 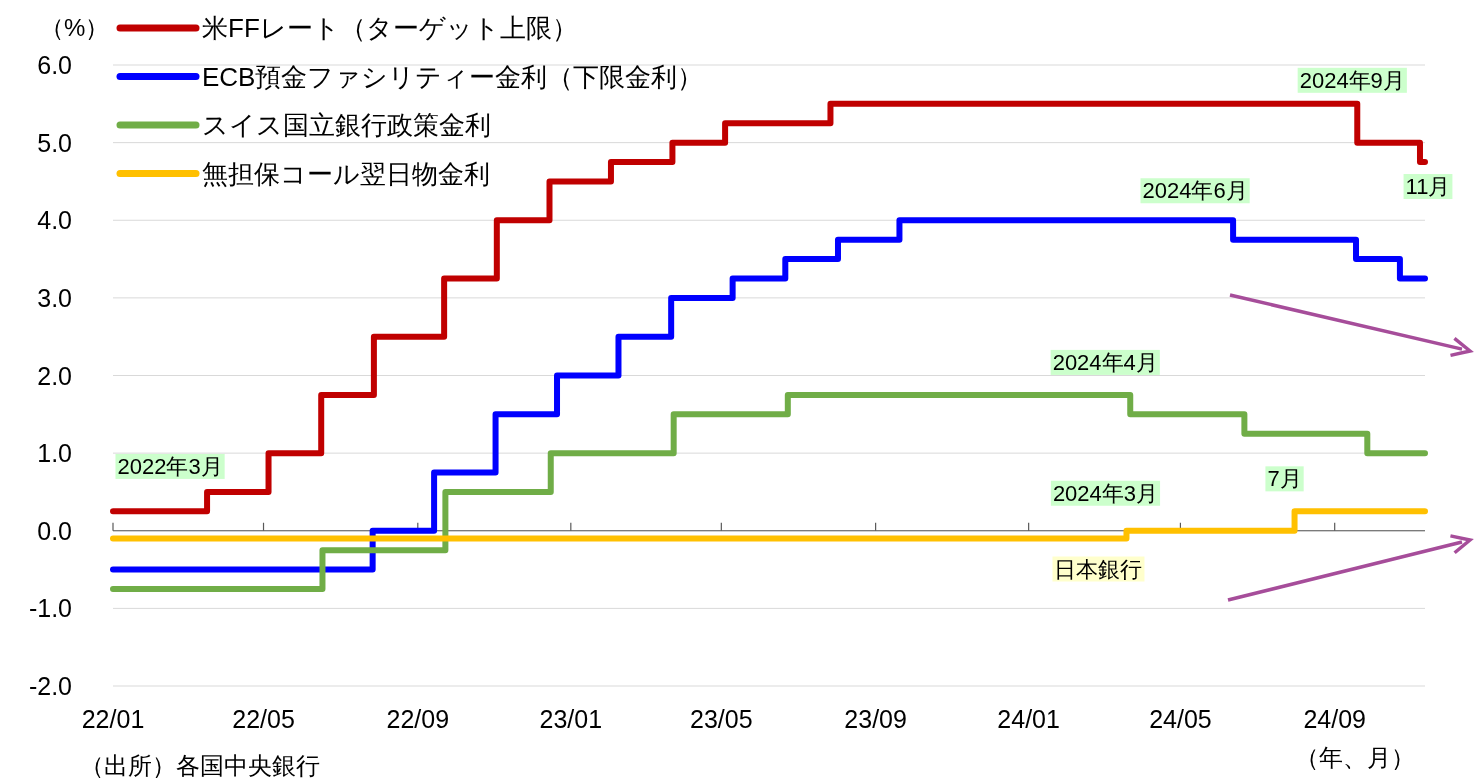 What do you see at coordinates (54, 297) in the screenshot?
I see `y-tick-label: 3.0` at bounding box center [54, 297].